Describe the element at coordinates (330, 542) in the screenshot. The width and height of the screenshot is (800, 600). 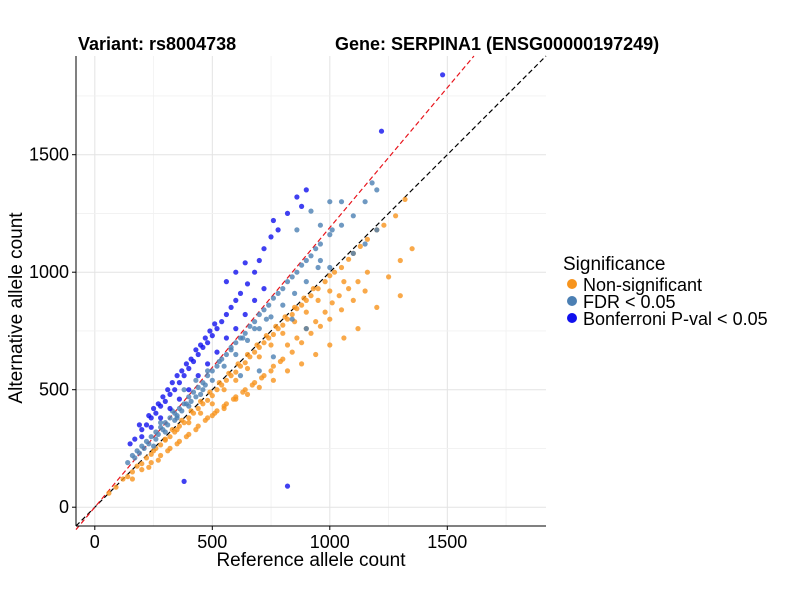
I see `x-tick-label: 1000` at that location.